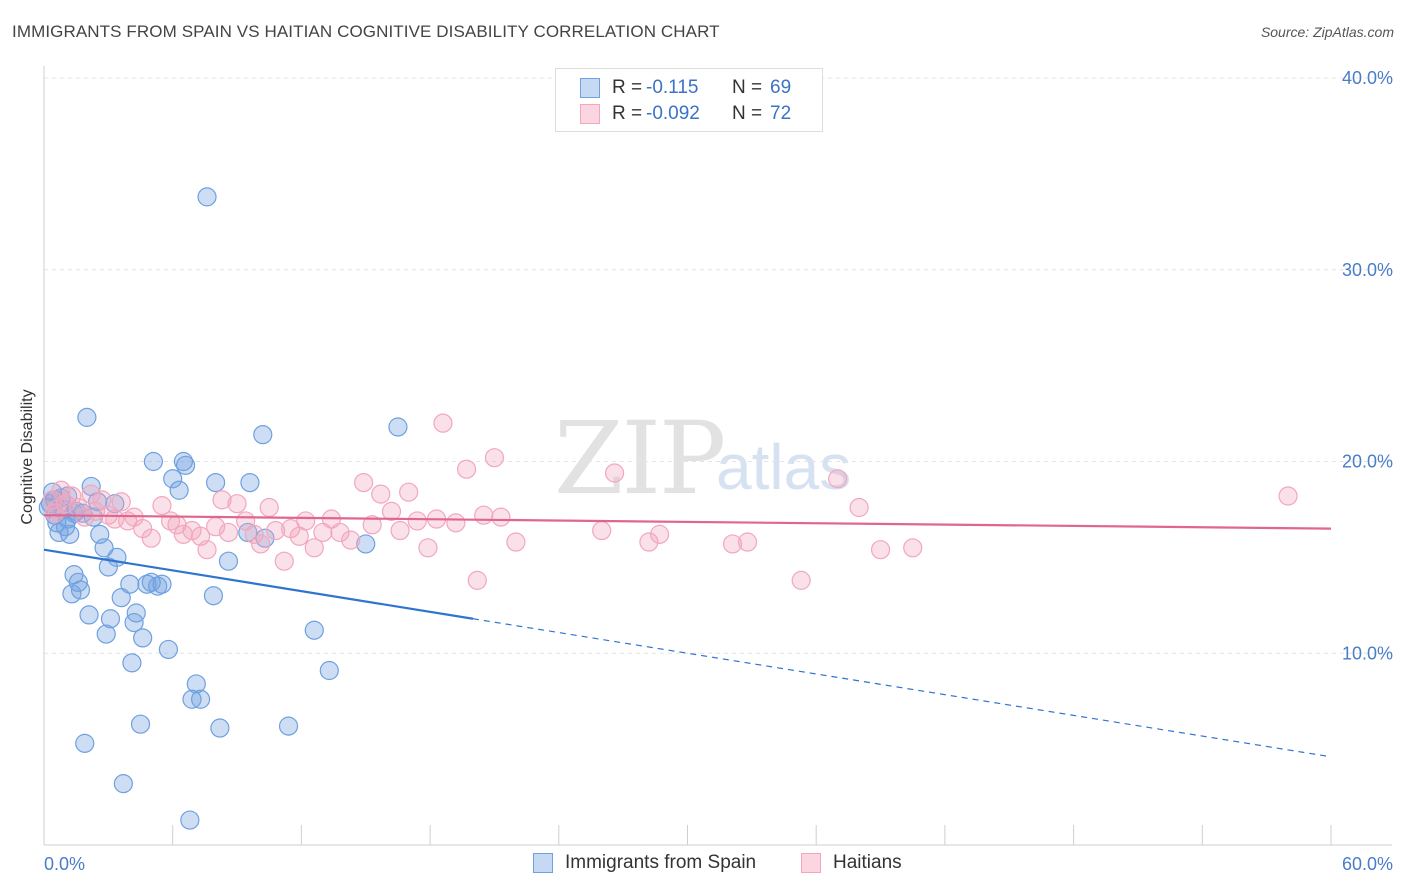 This screenshot has height=892, width=1406. What do you see at coordinates (1327, 32) in the screenshot?
I see `source-label: Source: ZipAtlas.com` at bounding box center [1327, 32].